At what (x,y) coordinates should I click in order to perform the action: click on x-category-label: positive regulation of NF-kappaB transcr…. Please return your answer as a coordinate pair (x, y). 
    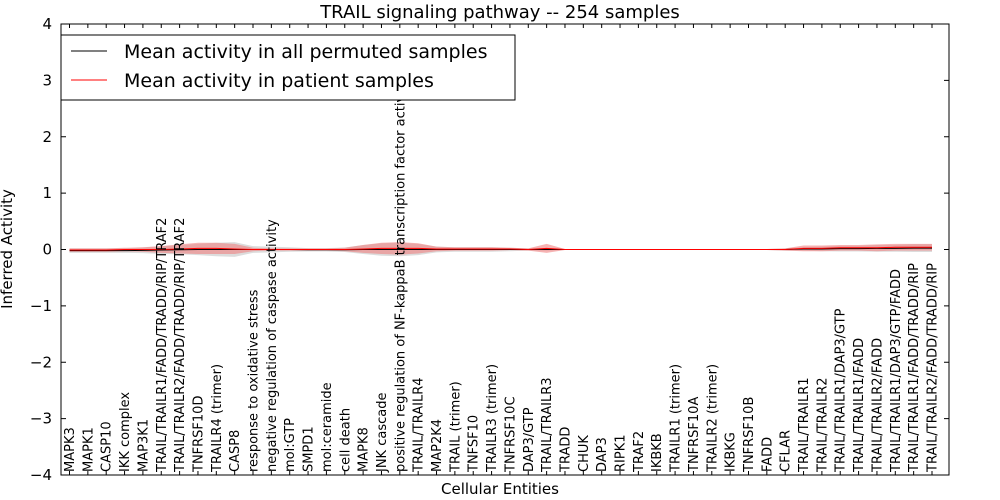
    Looking at the image, I should click on (400, 275).